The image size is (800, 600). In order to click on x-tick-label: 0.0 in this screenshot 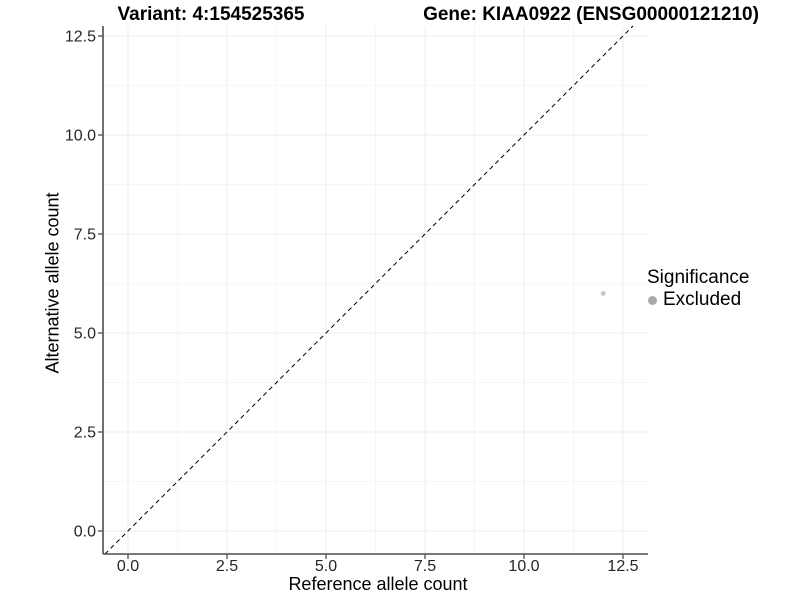, I will do `click(128, 566)`.